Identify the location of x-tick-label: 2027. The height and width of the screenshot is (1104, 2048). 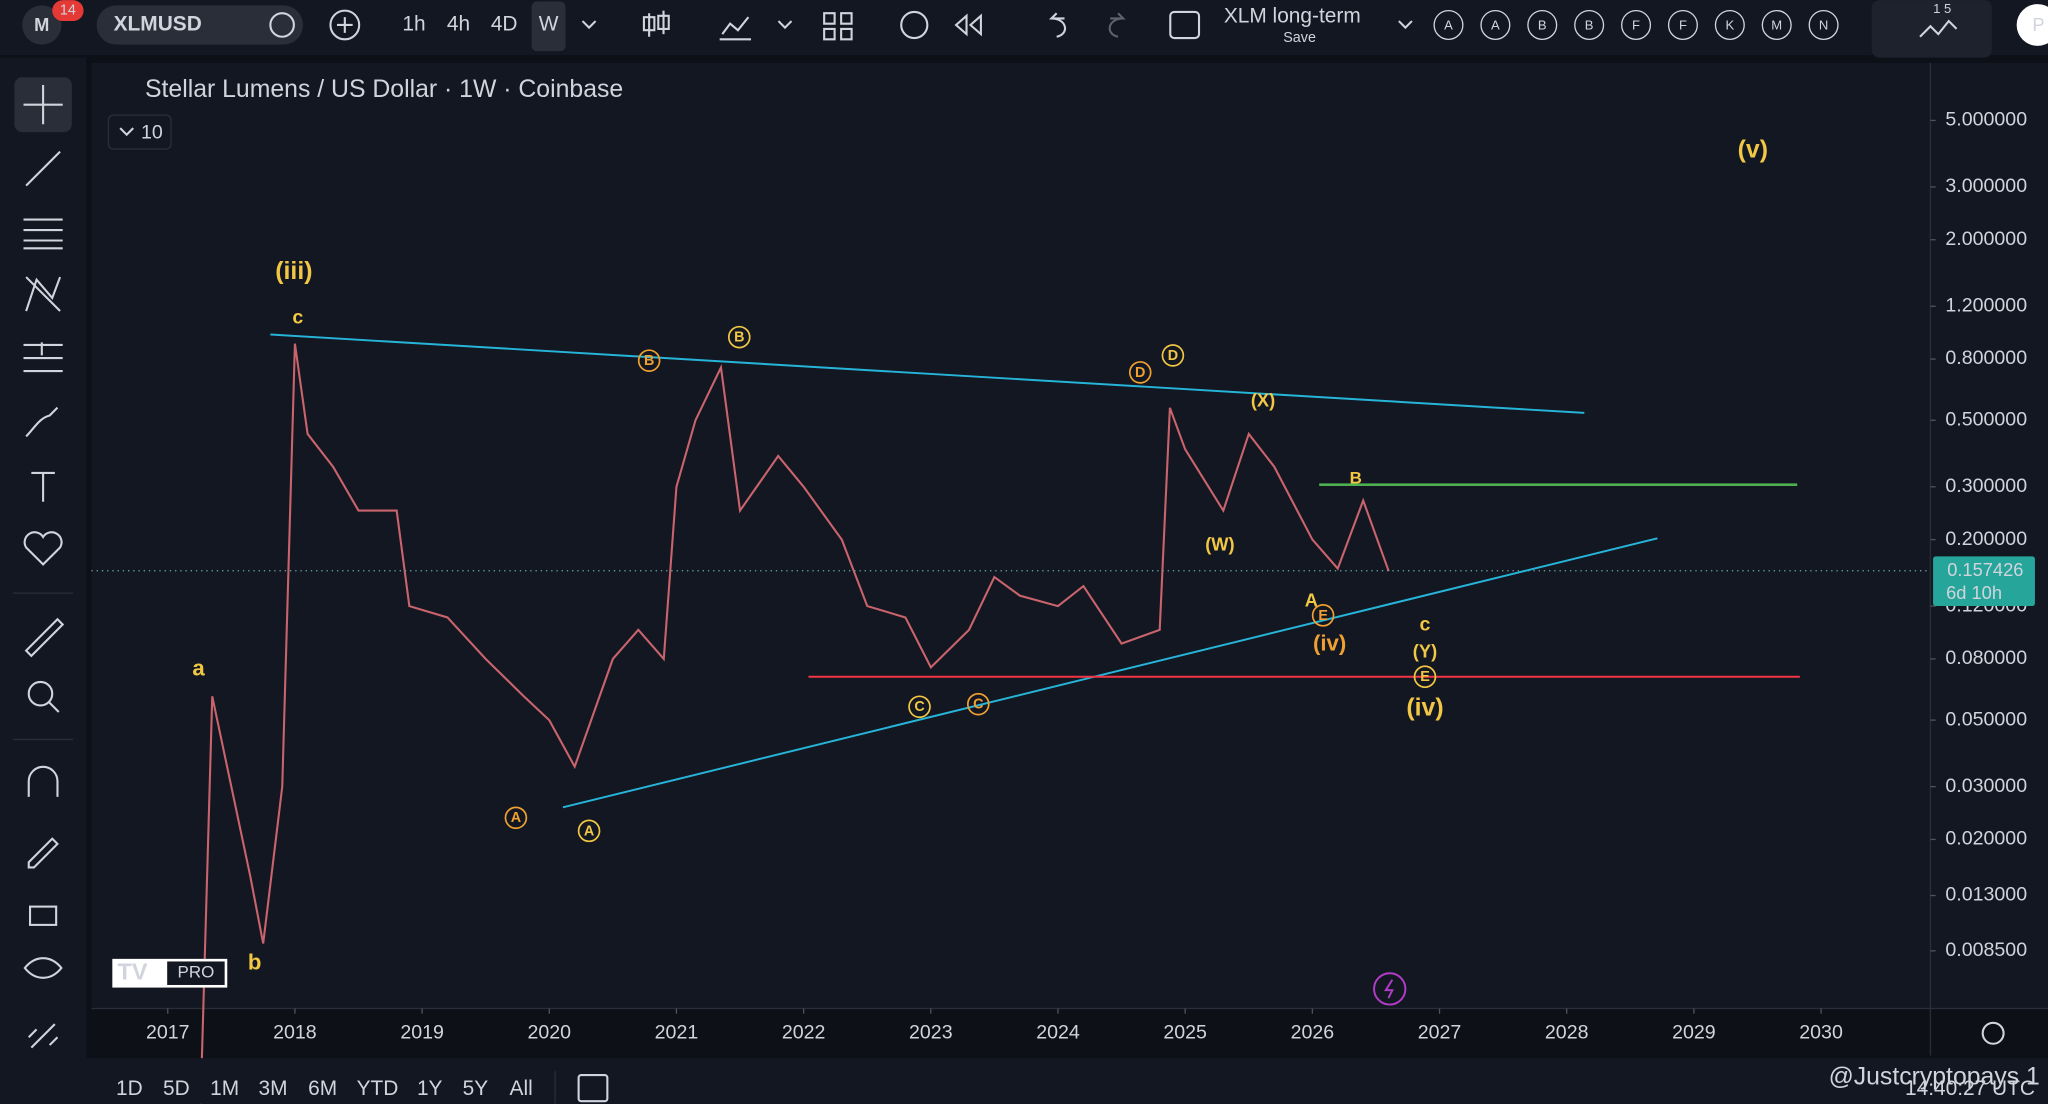
(1440, 1032).